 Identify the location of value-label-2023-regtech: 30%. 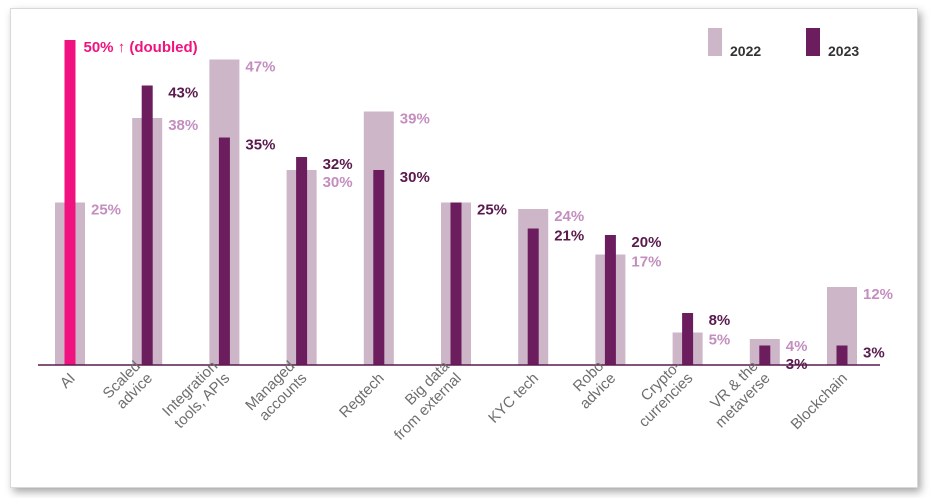
(415, 177).